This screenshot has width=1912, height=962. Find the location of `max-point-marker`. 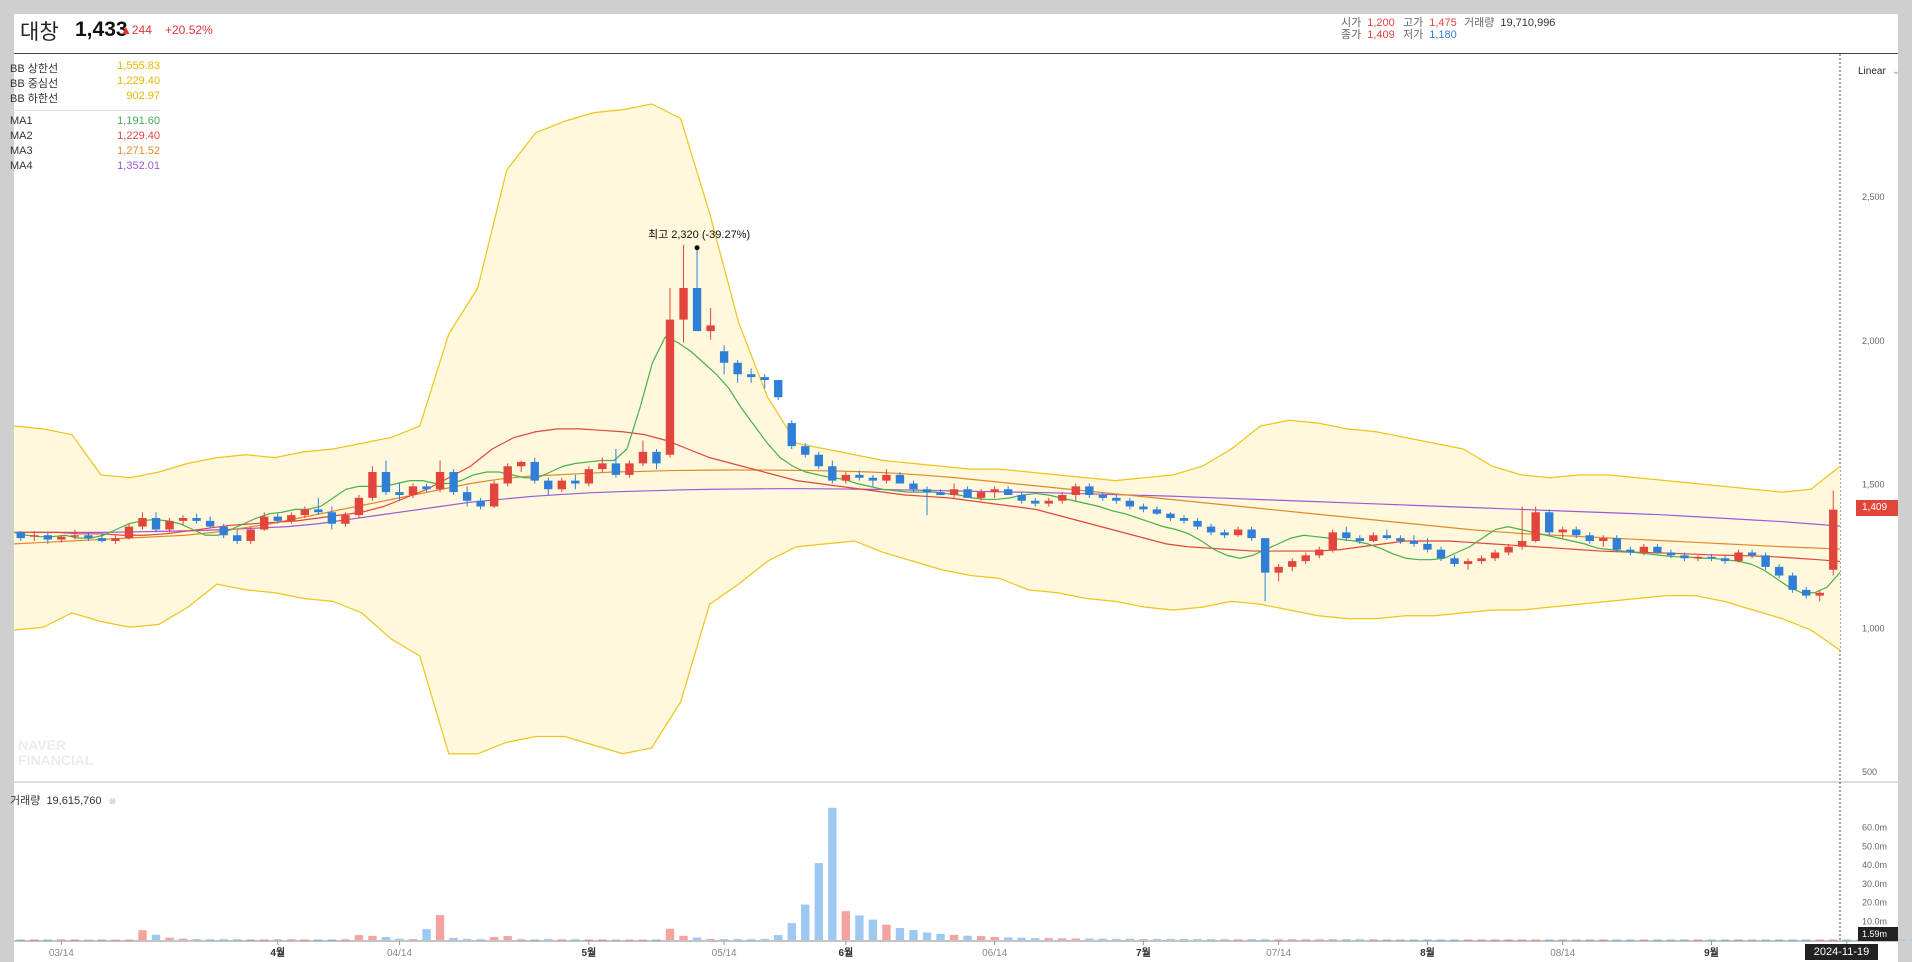

max-point-marker is located at coordinates (697, 248).